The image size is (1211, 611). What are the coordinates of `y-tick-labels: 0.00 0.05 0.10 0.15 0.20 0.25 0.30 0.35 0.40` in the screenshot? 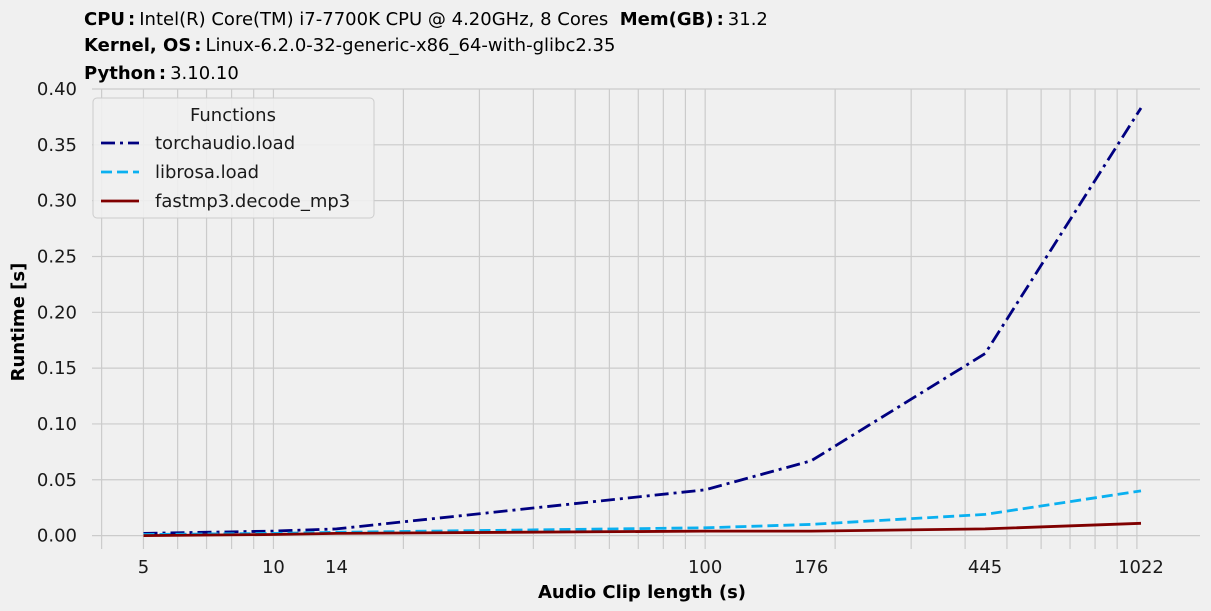 It's located at (57, 313).